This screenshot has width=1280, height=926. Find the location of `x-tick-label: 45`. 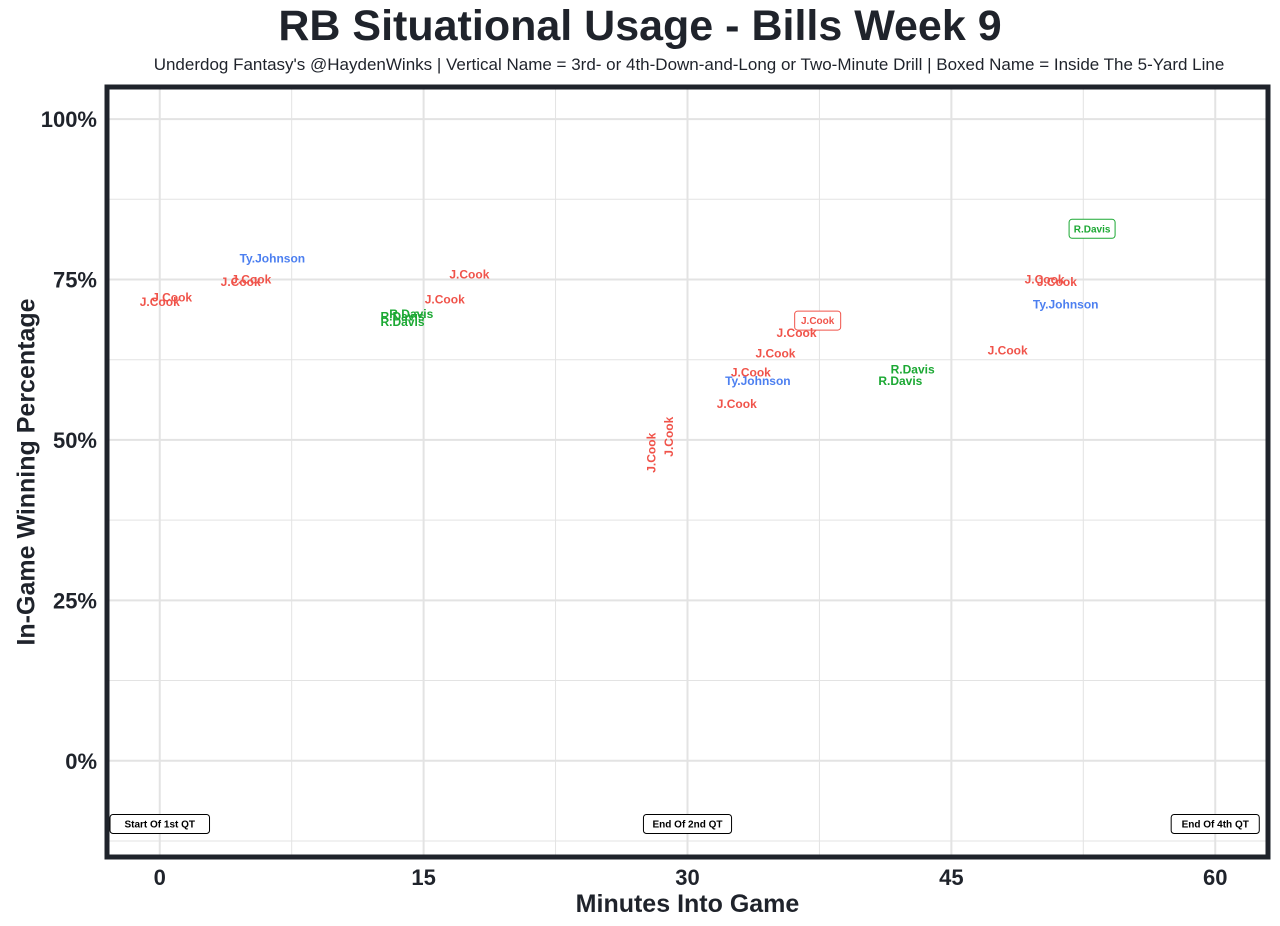

x-tick-label: 45 is located at coordinates (951, 877).